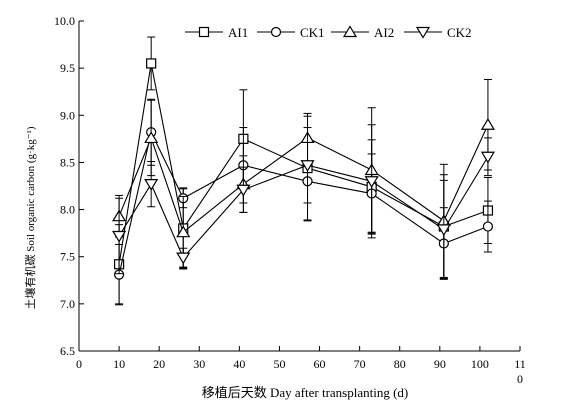 Image resolution: width=567 pixels, height=417 pixels. What do you see at coordinates (384, 32) in the screenshot?
I see `legend-label: AI2` at bounding box center [384, 32].